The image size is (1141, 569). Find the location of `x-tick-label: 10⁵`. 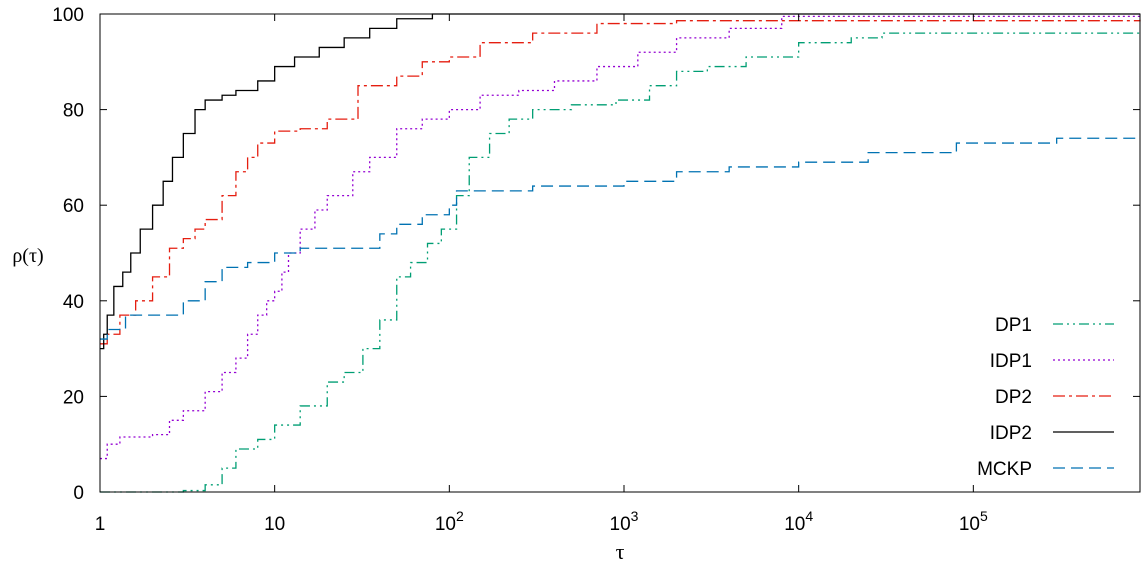

x-tick-label: 10⁵ is located at coordinates (973, 521).